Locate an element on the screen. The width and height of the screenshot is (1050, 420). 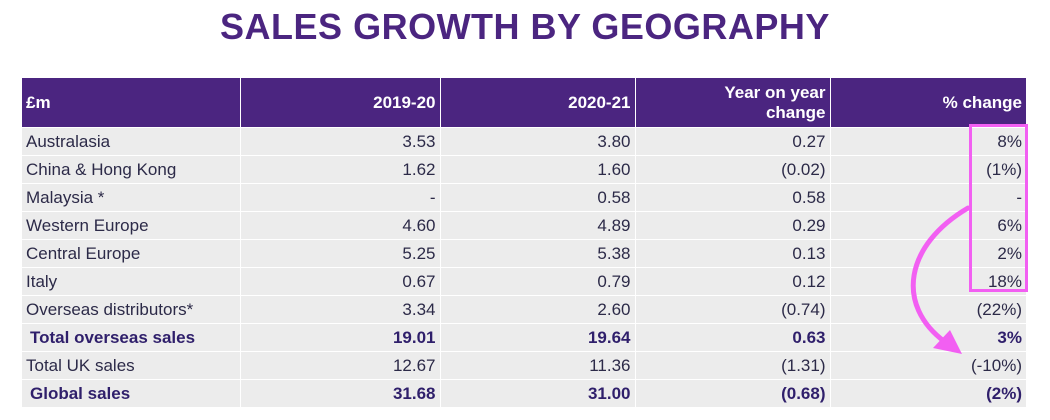
table-row: Total UK sales 12.67 11.36 (1.31) (-10%) is located at coordinates (524, 365).